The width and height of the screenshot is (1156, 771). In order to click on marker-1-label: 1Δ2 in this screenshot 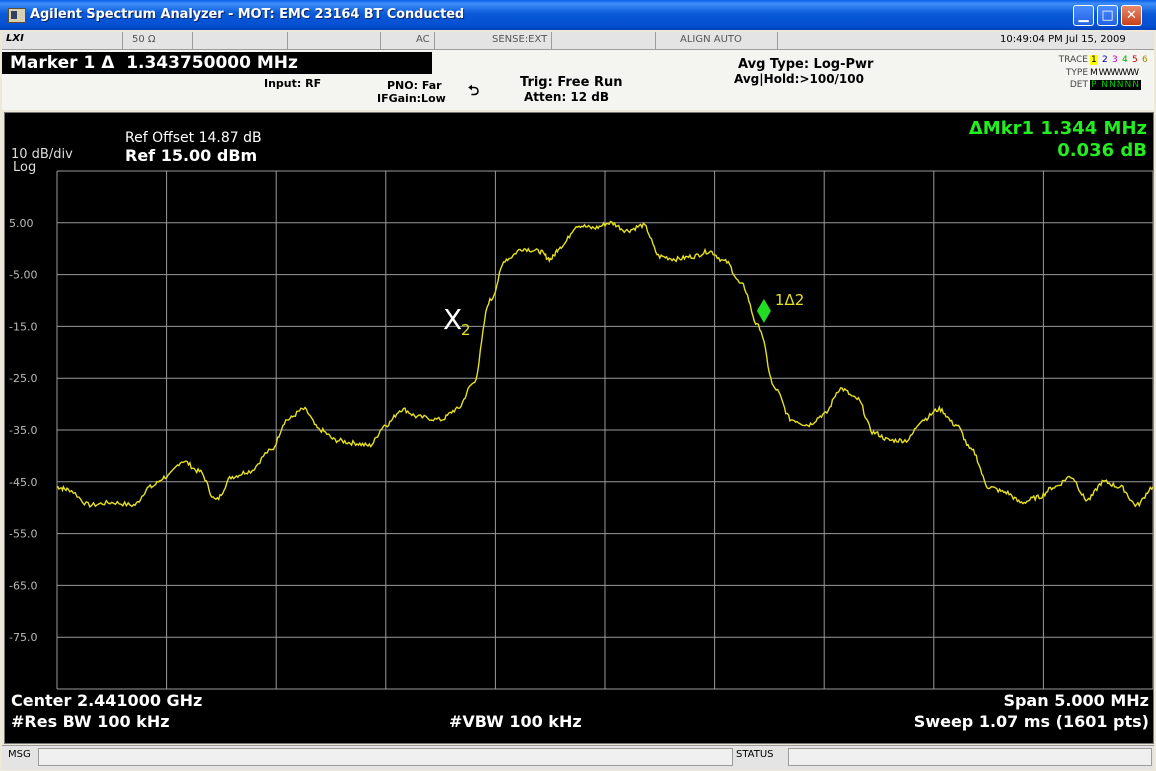, I will do `click(789, 300)`.